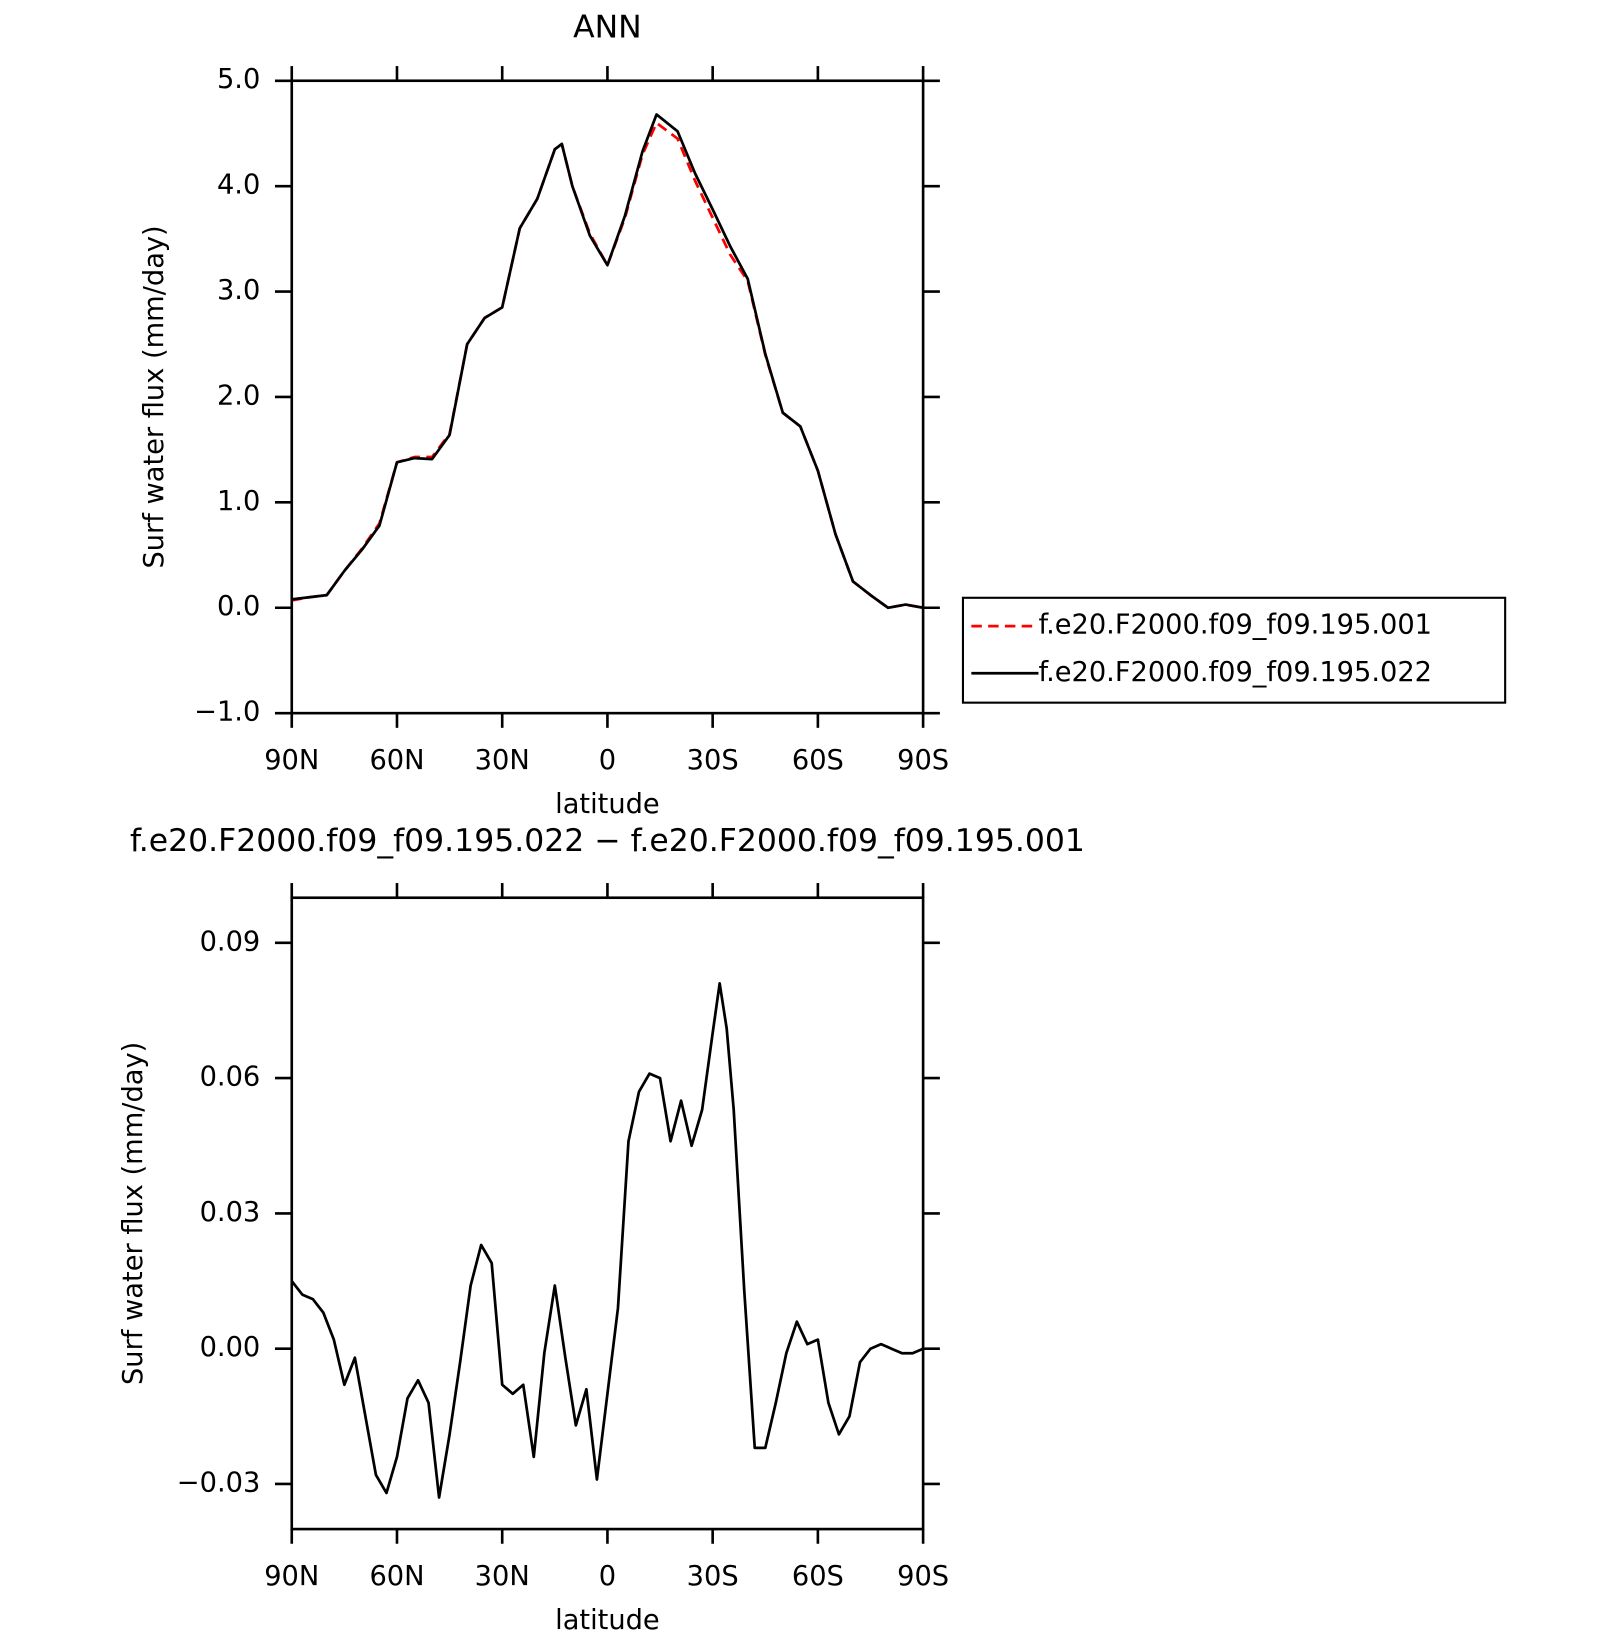 Image resolution: width=1605 pixels, height=1635 pixels. Describe the element at coordinates (238, 395) in the screenshot. I see `y-tick-label: 2.0` at that location.